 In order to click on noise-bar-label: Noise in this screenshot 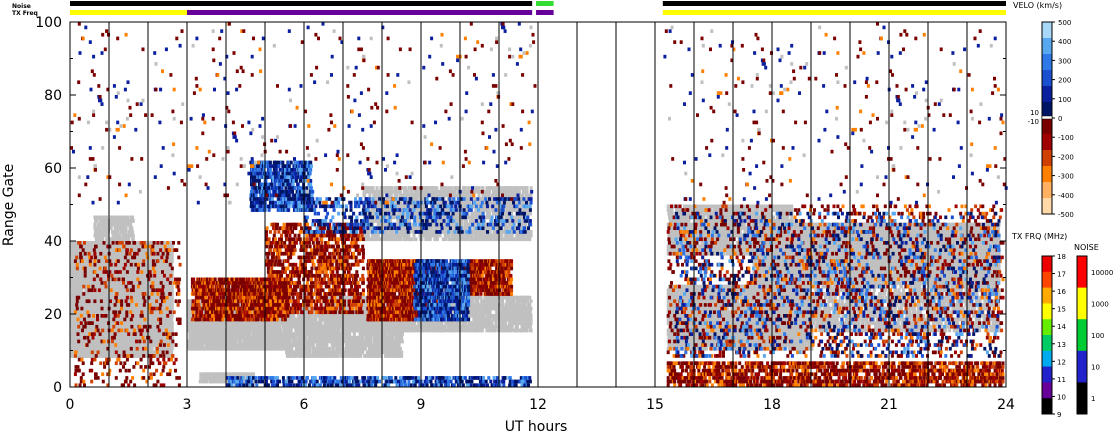, I will do `click(21, 6)`.